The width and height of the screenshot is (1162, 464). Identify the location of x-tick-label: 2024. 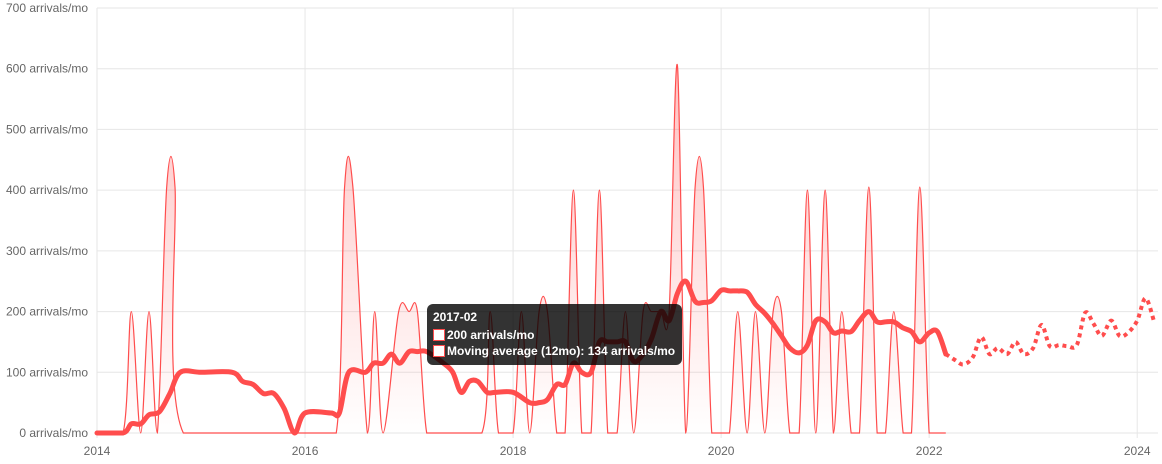
(1137, 451).